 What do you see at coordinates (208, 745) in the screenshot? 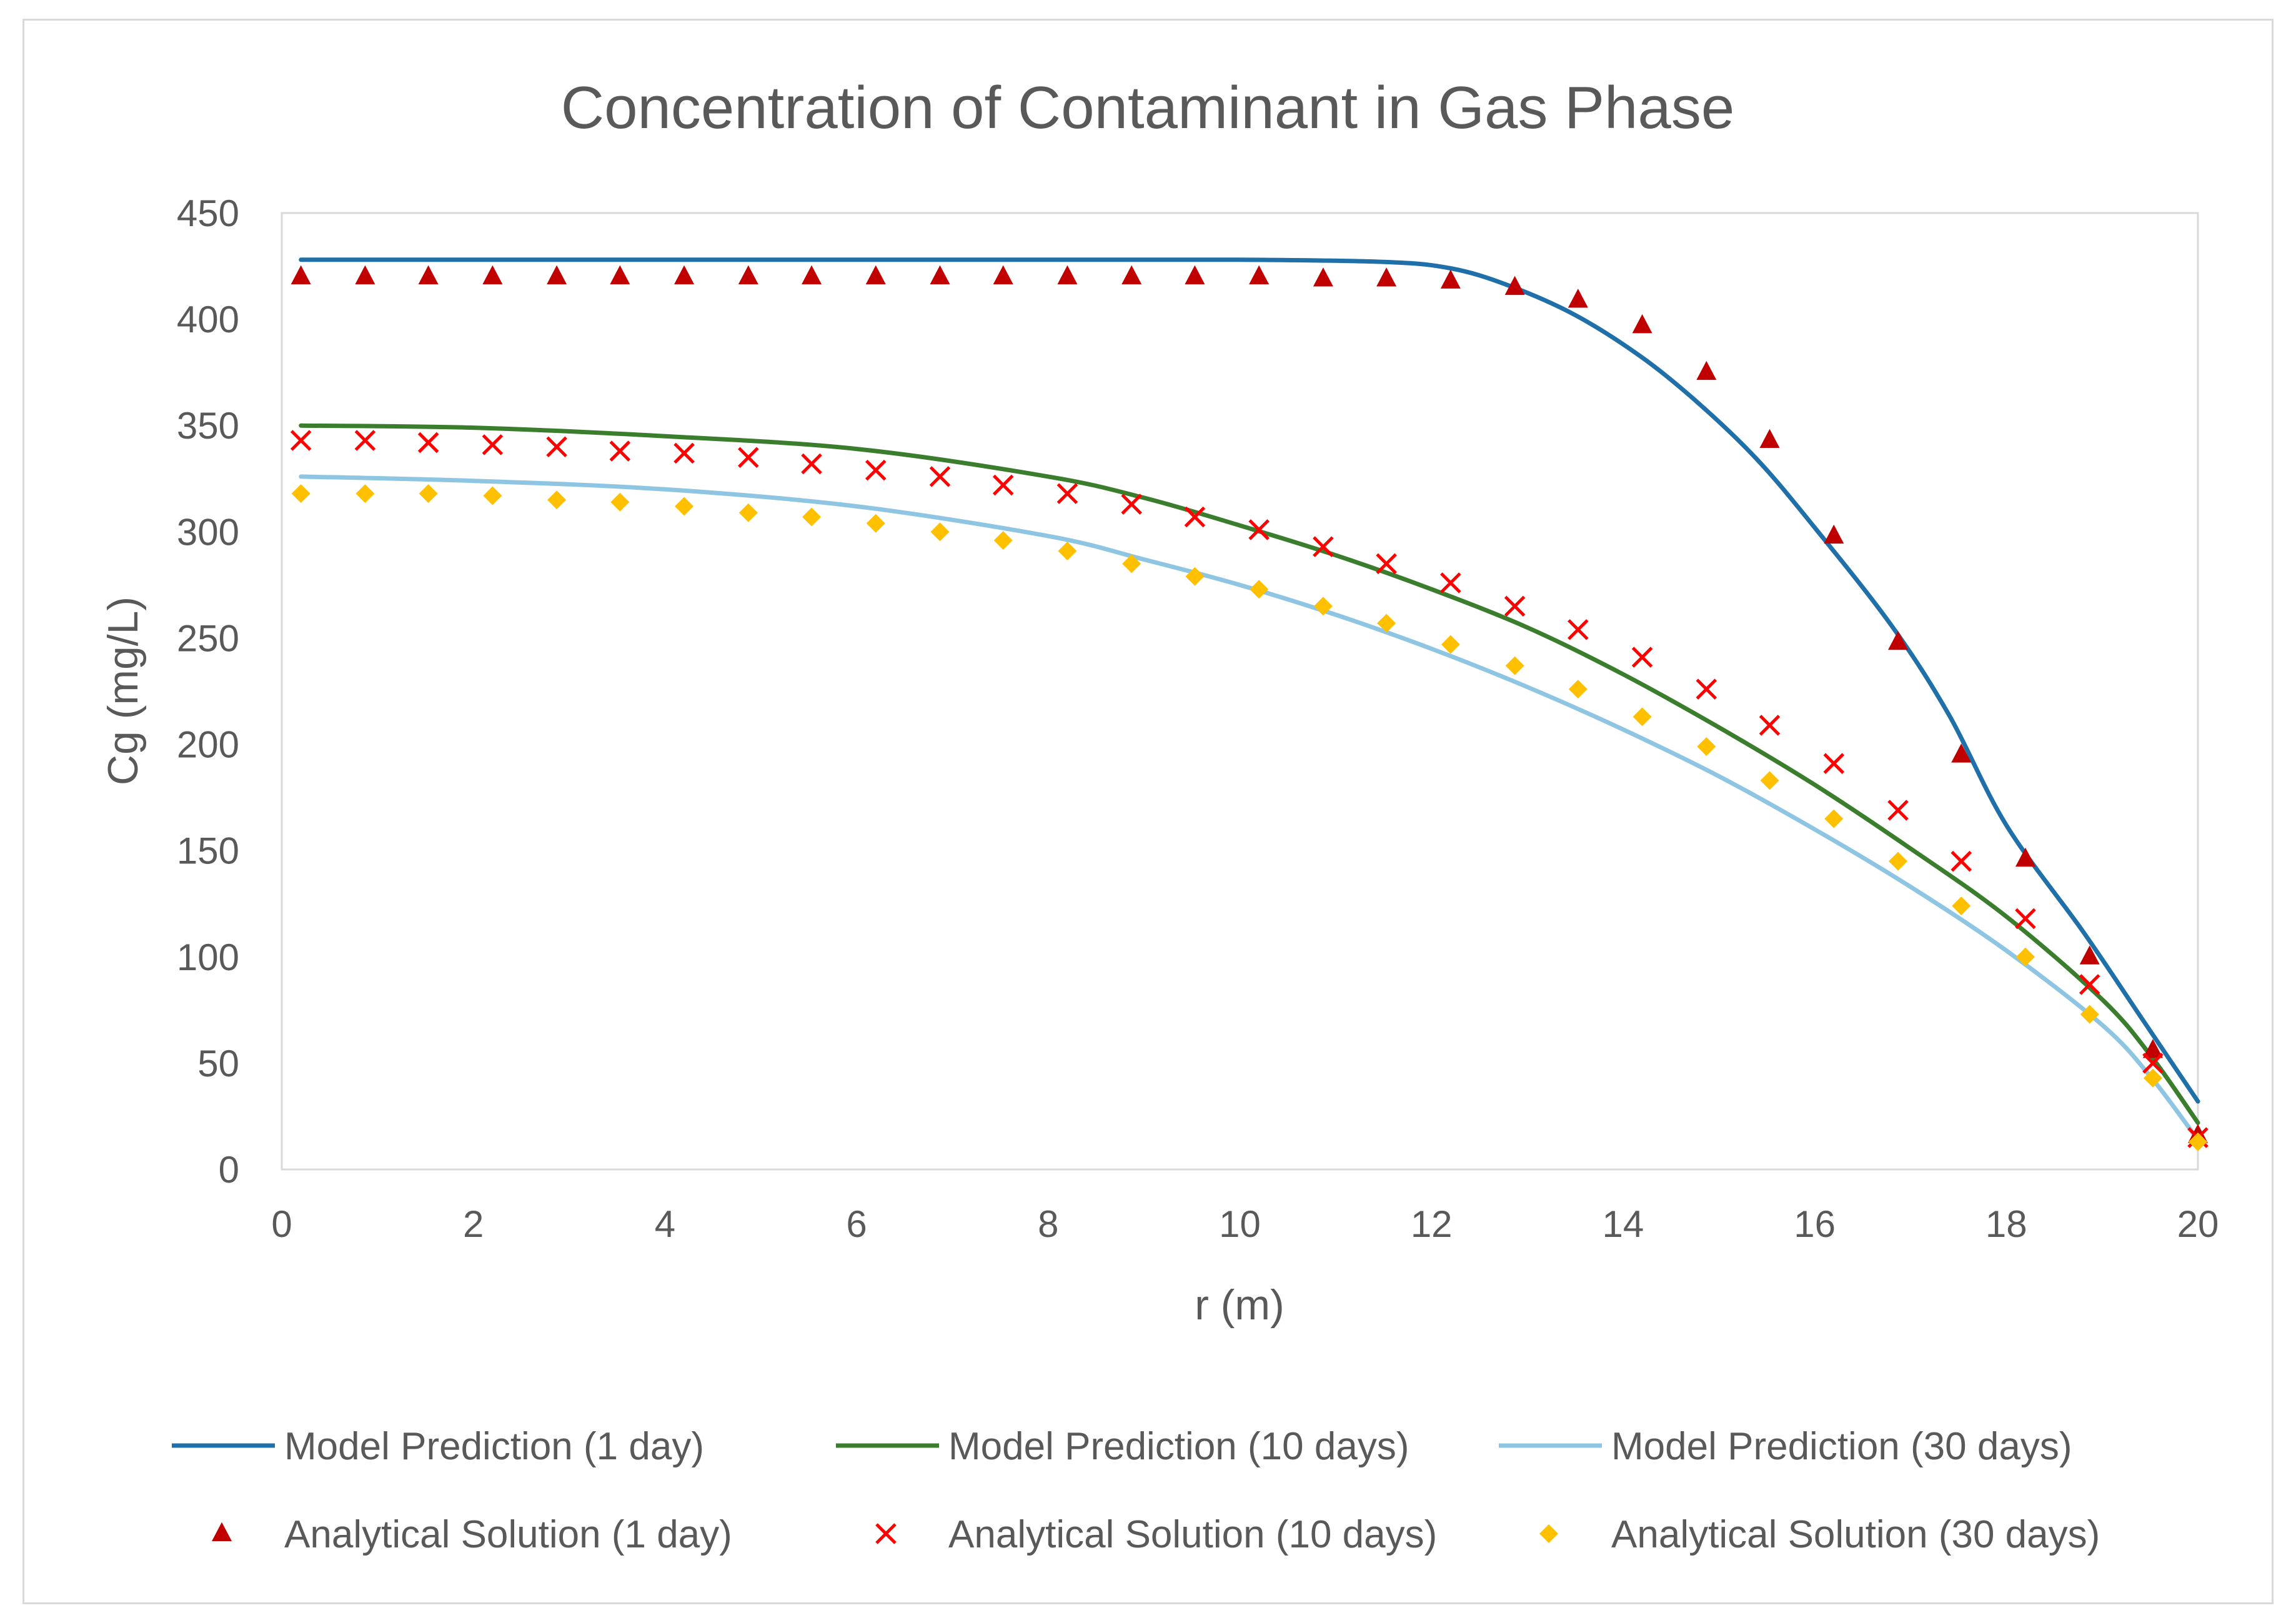
I see `y-tick-label: 200` at bounding box center [208, 745].